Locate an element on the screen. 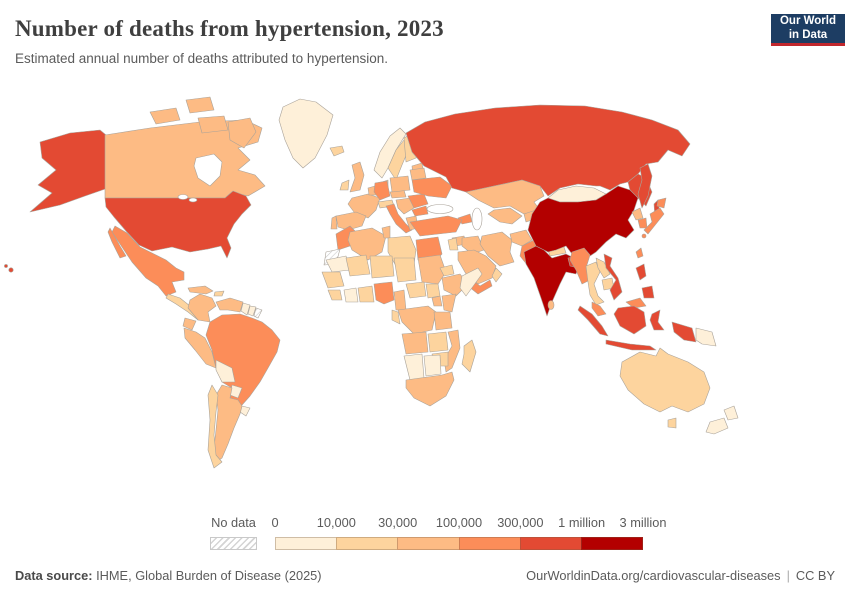 Image resolution: width=850 pixels, height=600 pixels. country-guyana is located at coordinates (245, 309).